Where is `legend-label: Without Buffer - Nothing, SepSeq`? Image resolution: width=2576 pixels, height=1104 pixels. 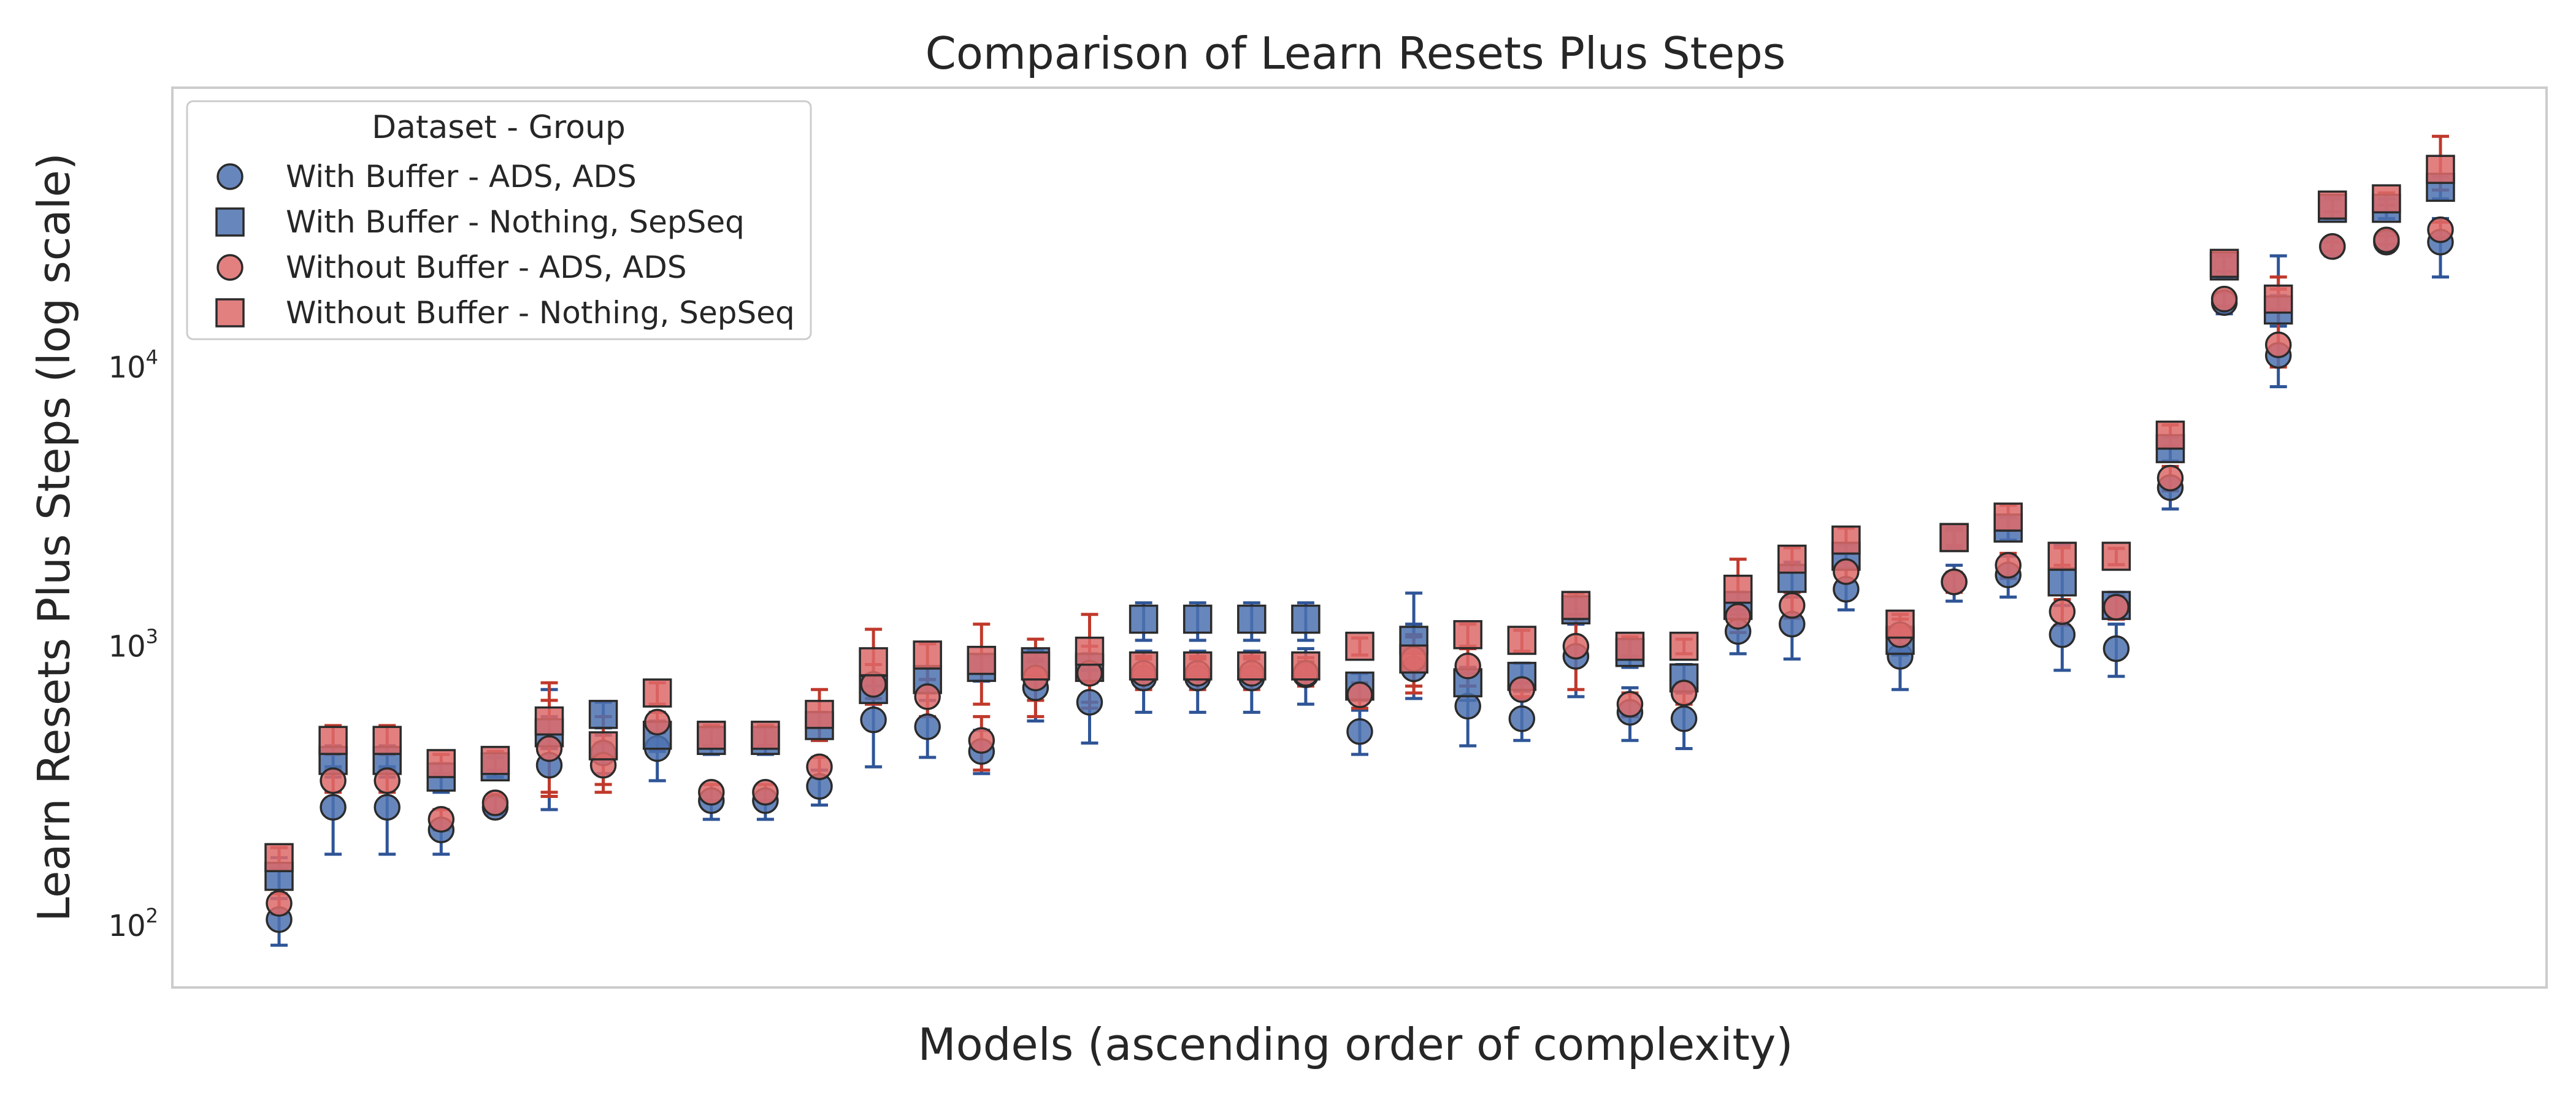
legend-label: Without Buffer - Nothing, SepSeq is located at coordinates (540, 313).